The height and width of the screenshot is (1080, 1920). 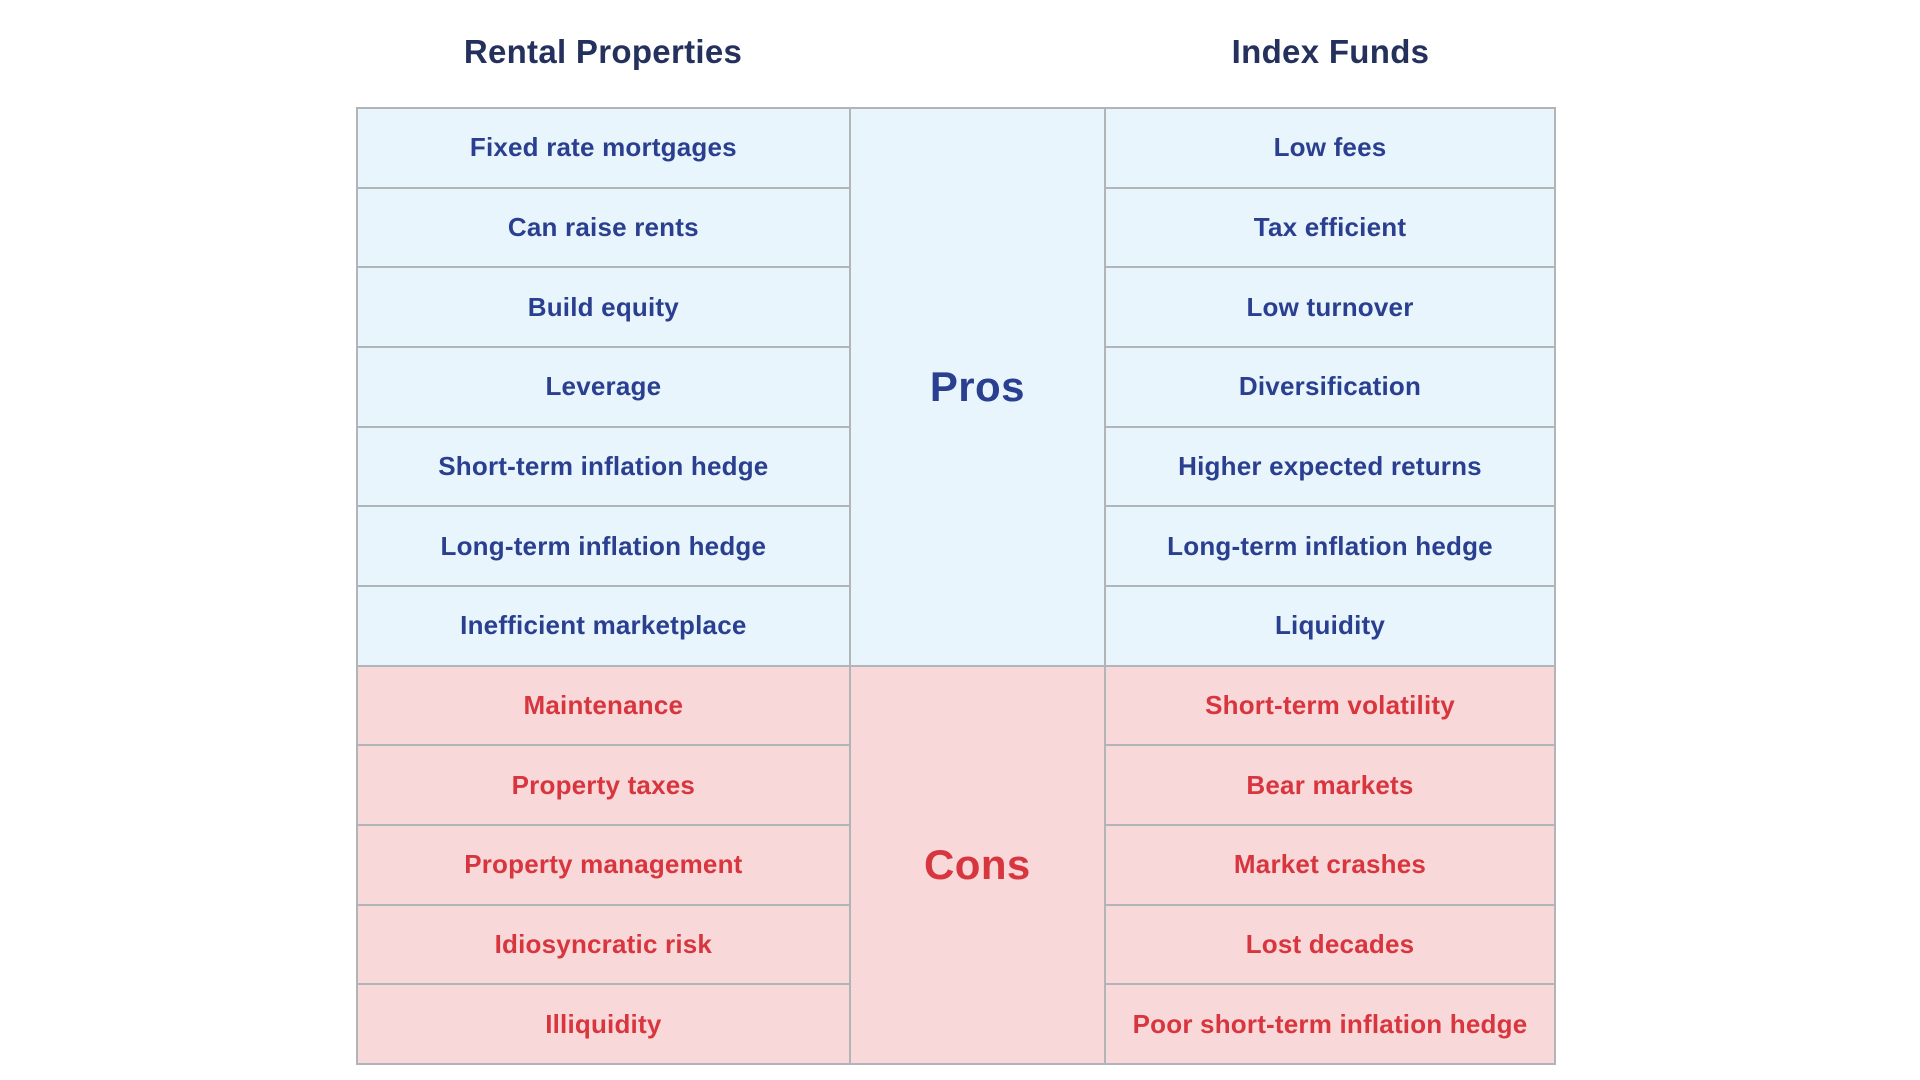 I want to click on column-header-rental-properties: Rental Properties, so click(x=603, y=51).